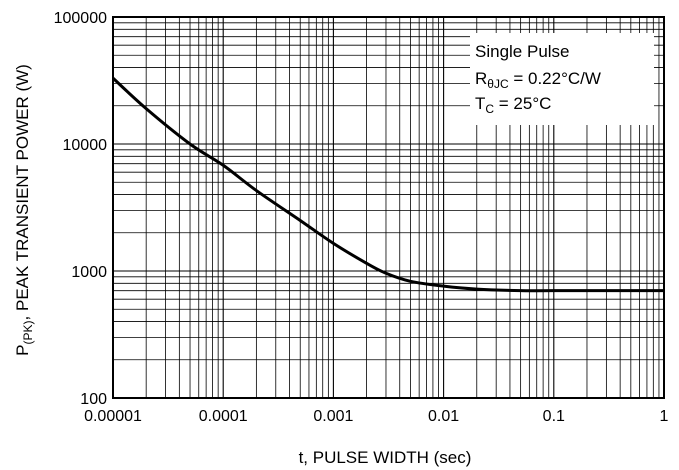 The width and height of the screenshot is (679, 470). Describe the element at coordinates (223, 416) in the screenshot. I see `x-tick-label: 0.0001` at that location.